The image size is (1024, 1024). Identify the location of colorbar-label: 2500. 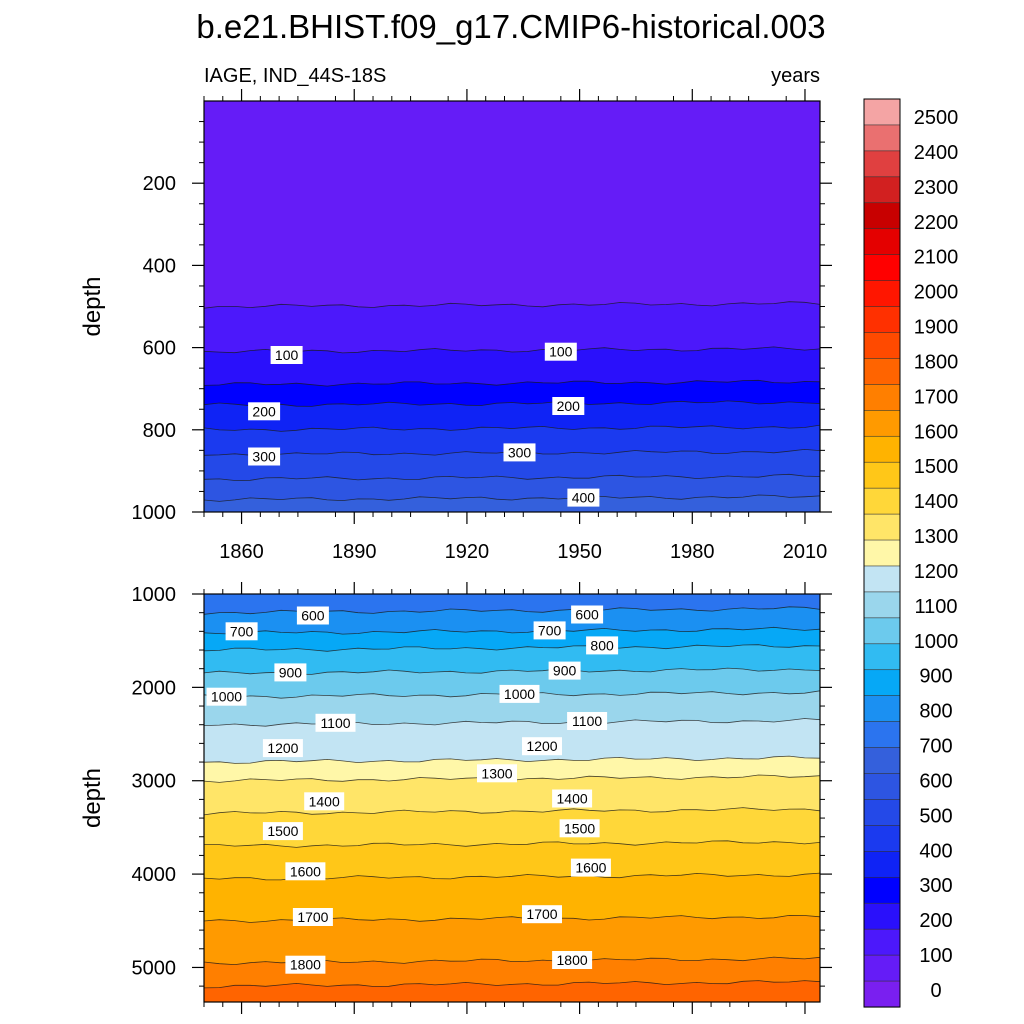
(936, 118).